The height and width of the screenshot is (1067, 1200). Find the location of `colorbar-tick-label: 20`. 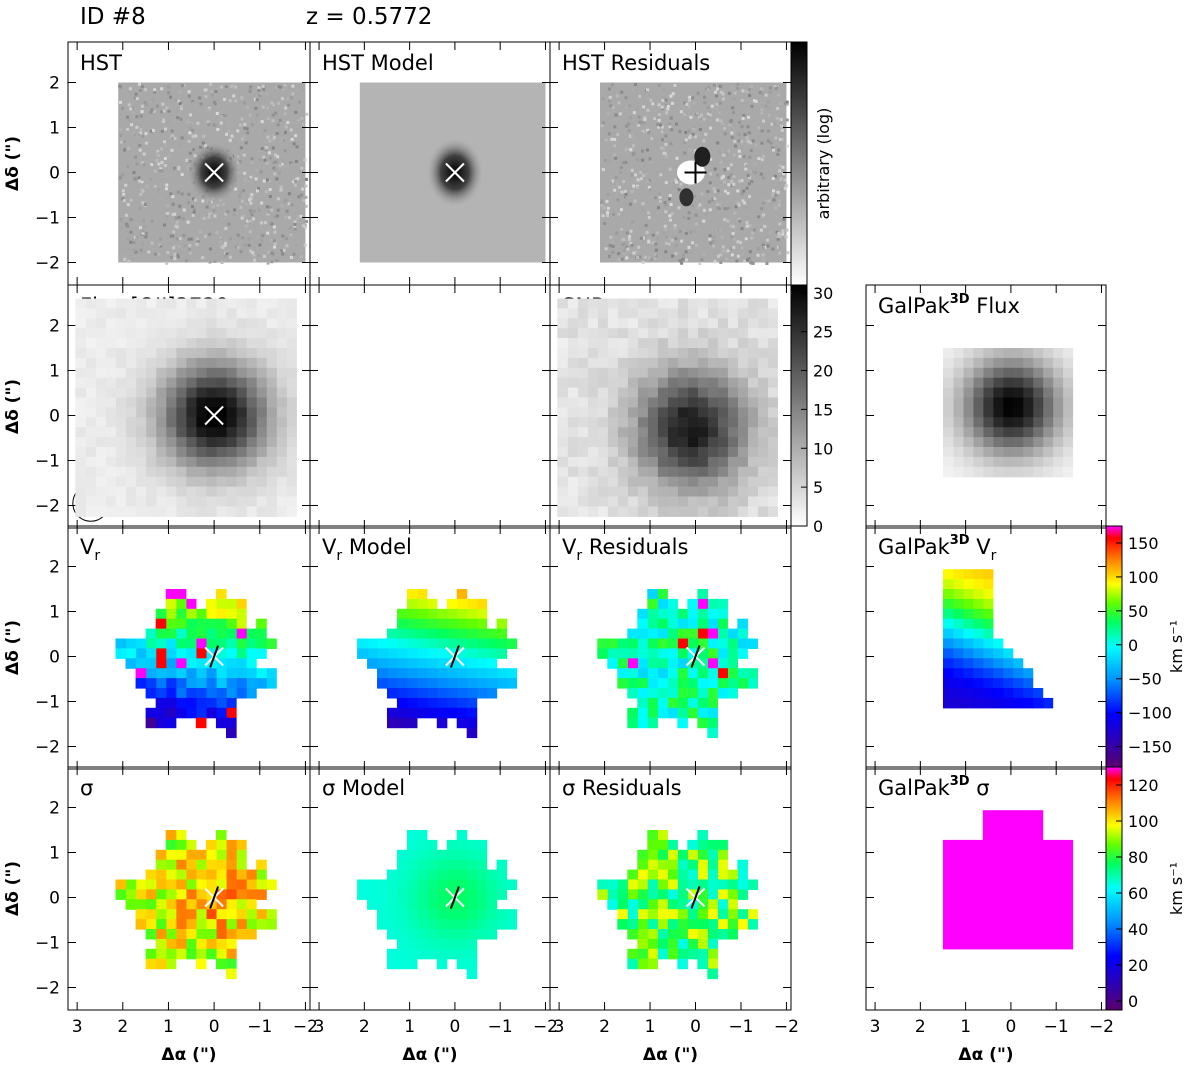

colorbar-tick-label: 20 is located at coordinates (823, 371).